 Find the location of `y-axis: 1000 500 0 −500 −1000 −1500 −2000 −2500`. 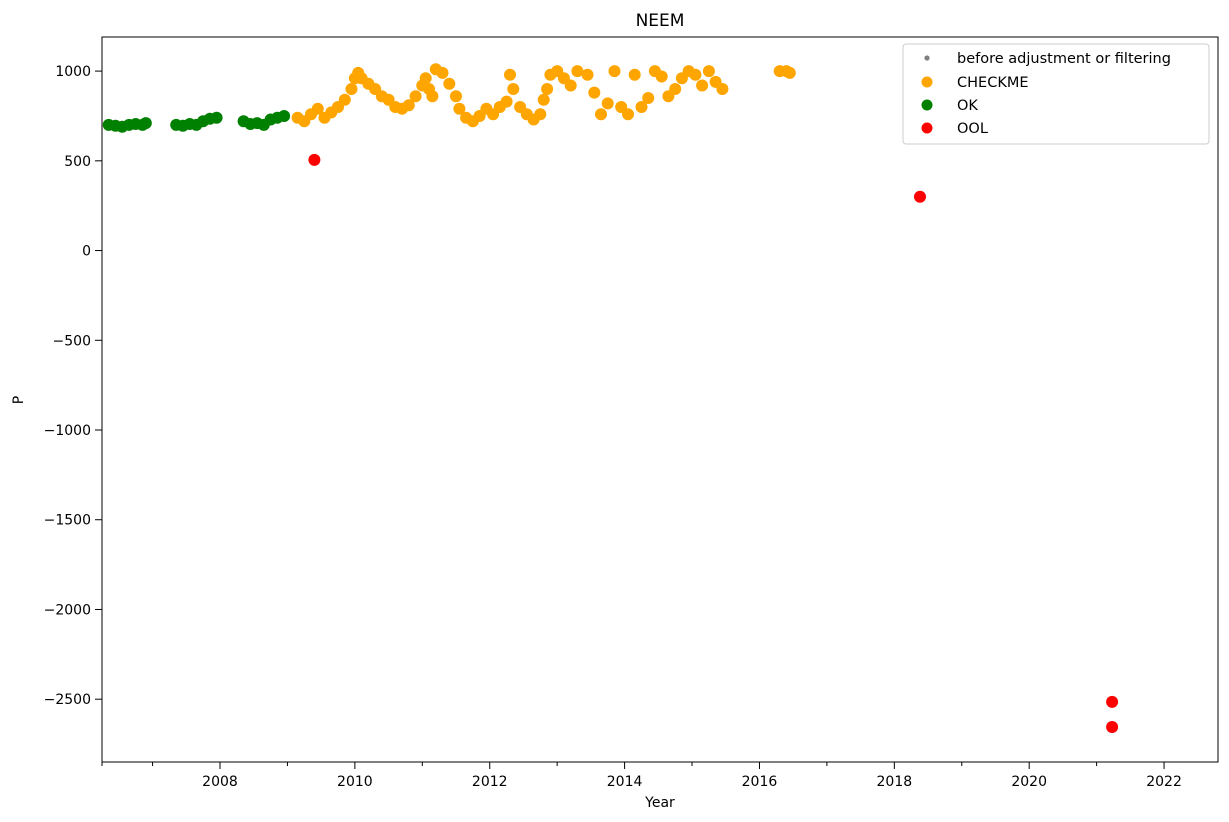

y-axis: 1000 500 0 −500 −1000 −1500 −2000 −2500 is located at coordinates (73, 386).